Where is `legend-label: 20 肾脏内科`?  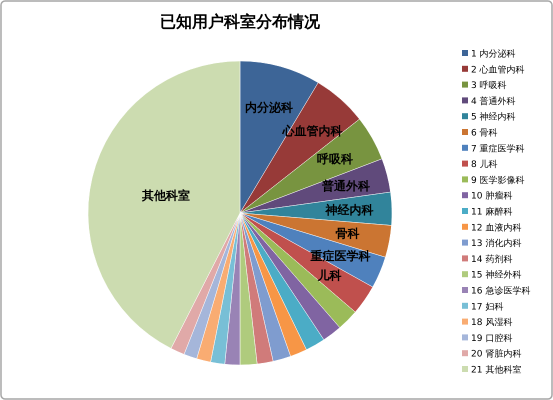 legend-label: 20 肾脏内科 is located at coordinates (496, 354).